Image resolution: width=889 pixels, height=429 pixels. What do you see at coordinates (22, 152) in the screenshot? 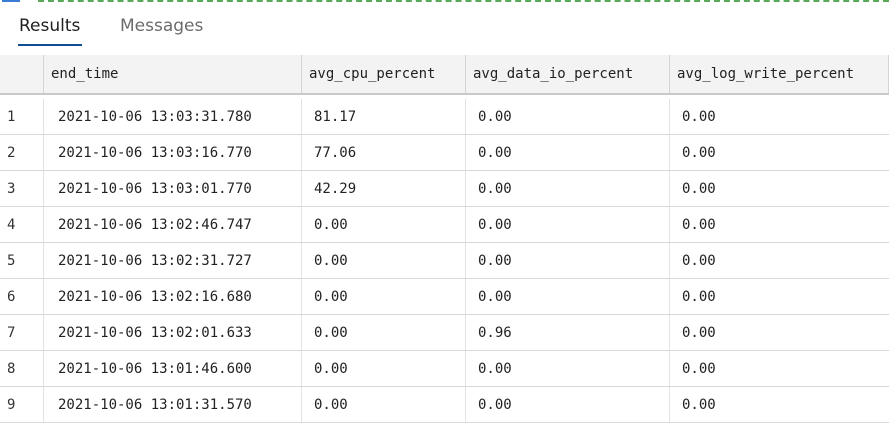
I see `row-number: 2` at bounding box center [22, 152].